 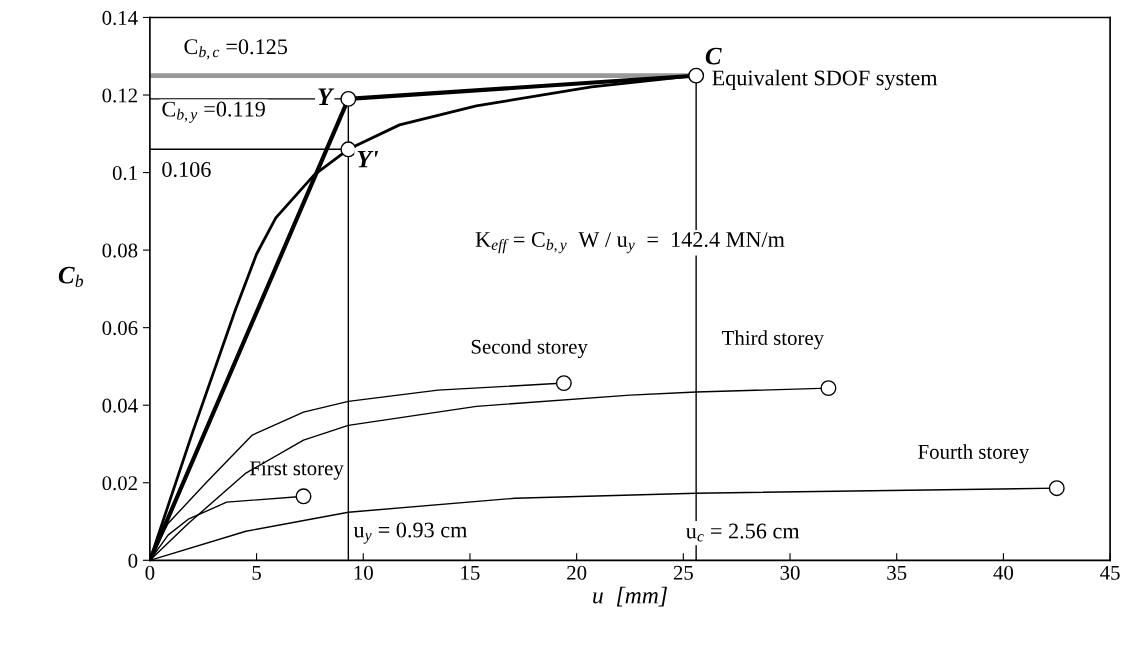 What do you see at coordinates (213, 112) in the screenshot?
I see `annotation: C$_{b,y}$ =0.119` at bounding box center [213, 112].